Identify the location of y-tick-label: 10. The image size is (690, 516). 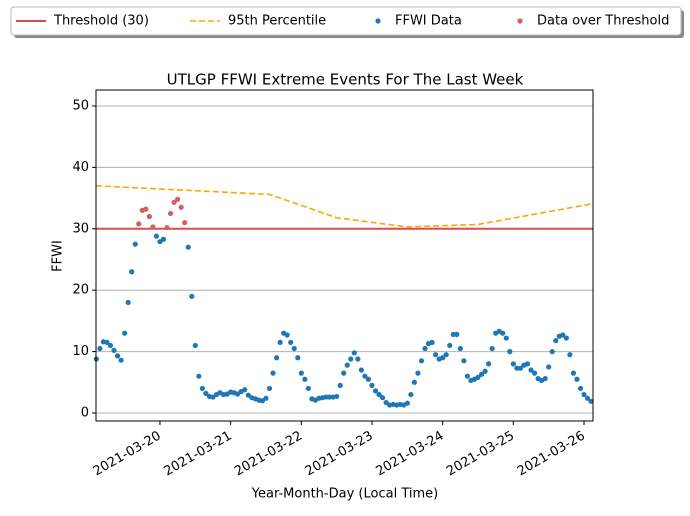
(80, 351).